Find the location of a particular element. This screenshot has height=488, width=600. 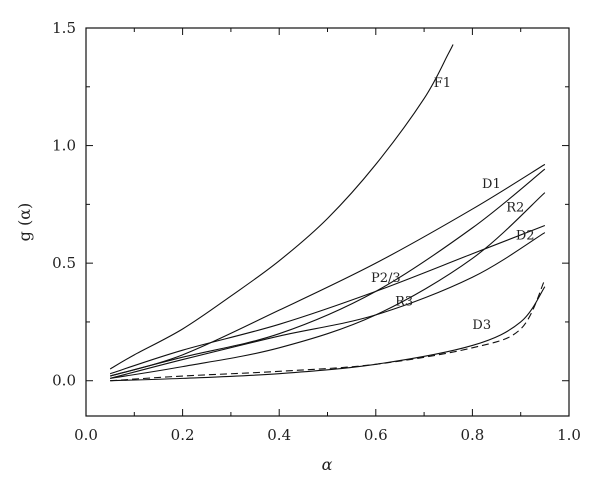

x-tick-label: 1.0 is located at coordinates (569, 435).